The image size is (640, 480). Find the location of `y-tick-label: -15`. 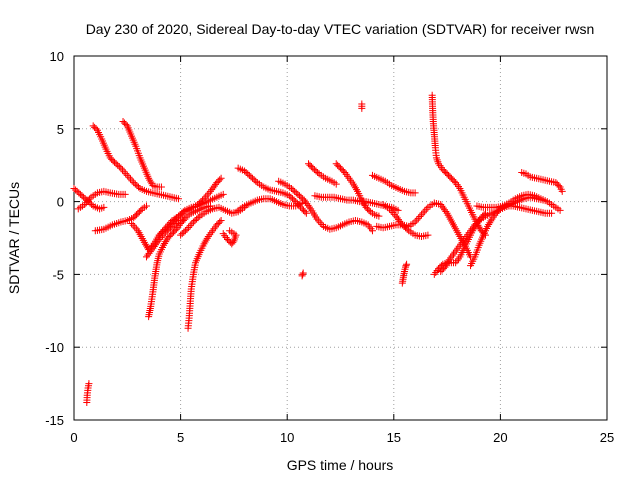

y-tick-label: -15 is located at coordinates (54, 420).